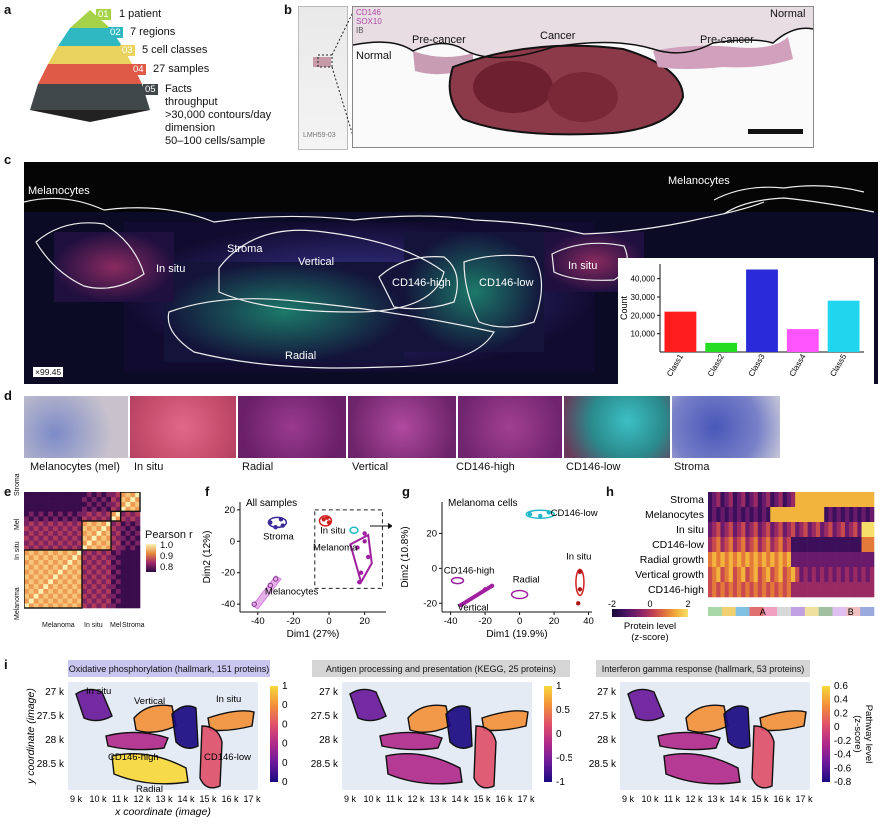 The height and width of the screenshot is (836, 882). Describe the element at coordinates (421, 283) in the screenshot. I see `region-cd146-high: CD146-high` at that location.